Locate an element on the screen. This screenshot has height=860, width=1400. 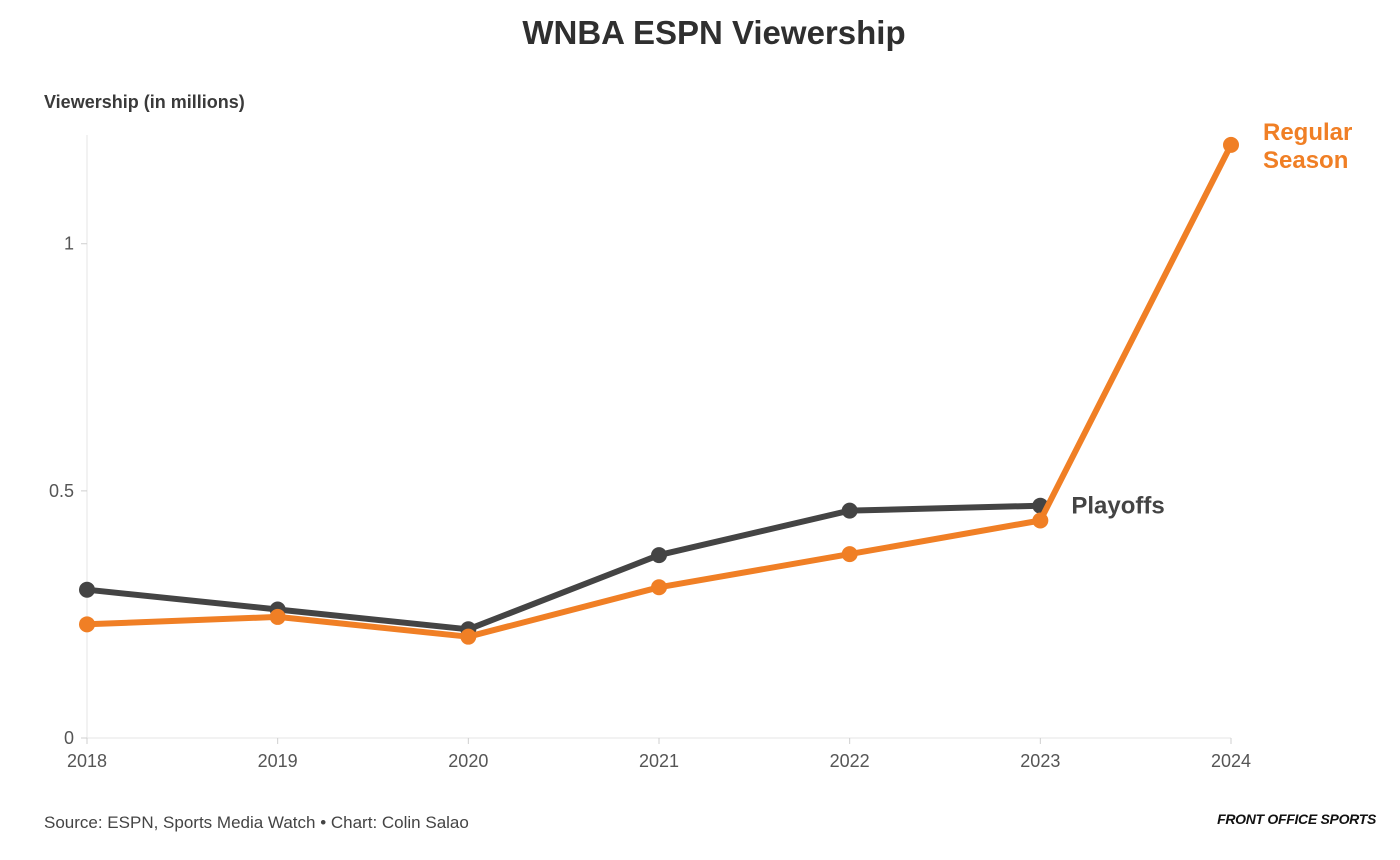
series-label-regular-season: Regular Season is located at coordinates (1307, 146).